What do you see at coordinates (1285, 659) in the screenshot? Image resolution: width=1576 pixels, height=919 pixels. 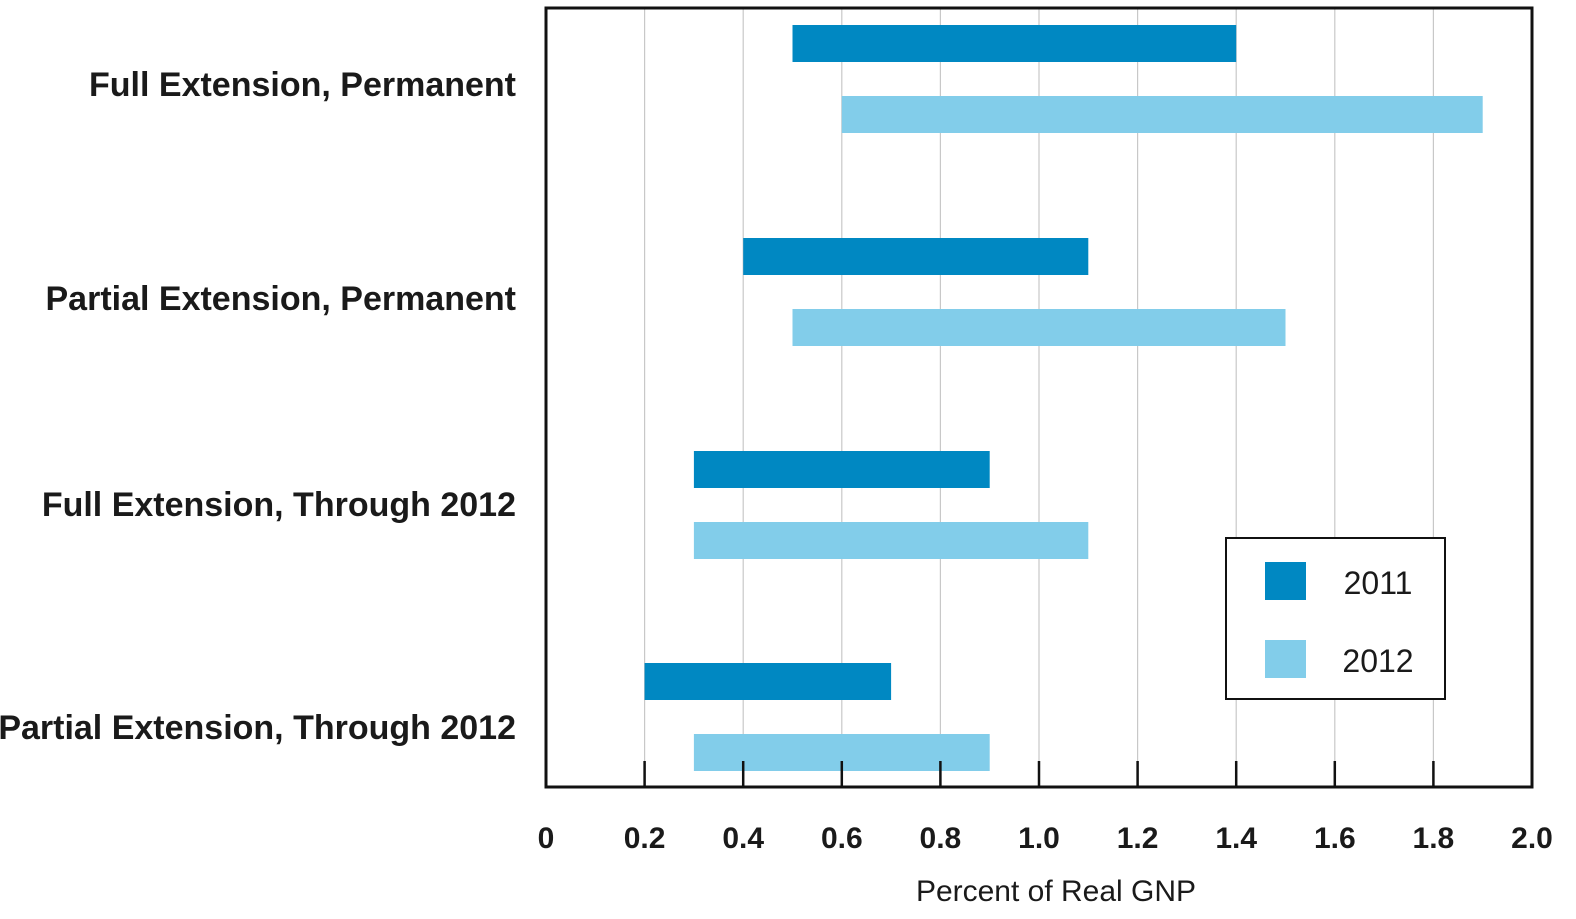 I see `legend-swatch-2012` at bounding box center [1285, 659].